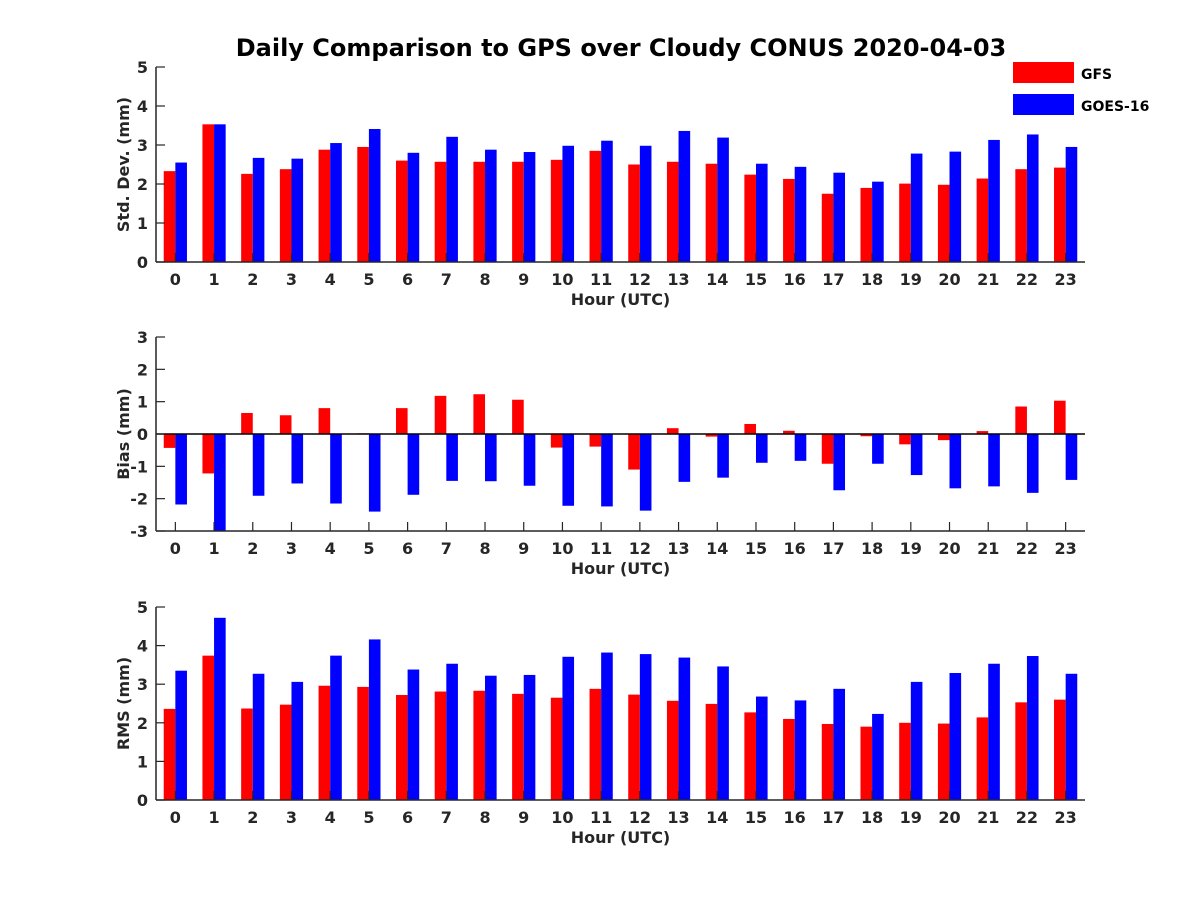 This screenshot has width=1200, height=900. What do you see at coordinates (368, 548) in the screenshot?
I see `bias-x-tick-label: 5` at bounding box center [368, 548].